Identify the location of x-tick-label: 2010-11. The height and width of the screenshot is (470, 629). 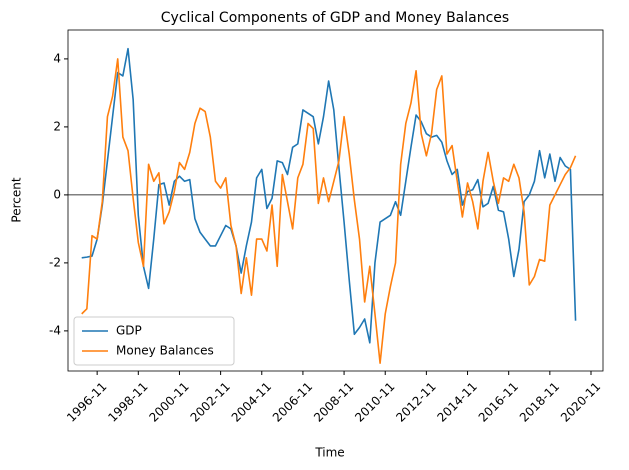
(374, 401).